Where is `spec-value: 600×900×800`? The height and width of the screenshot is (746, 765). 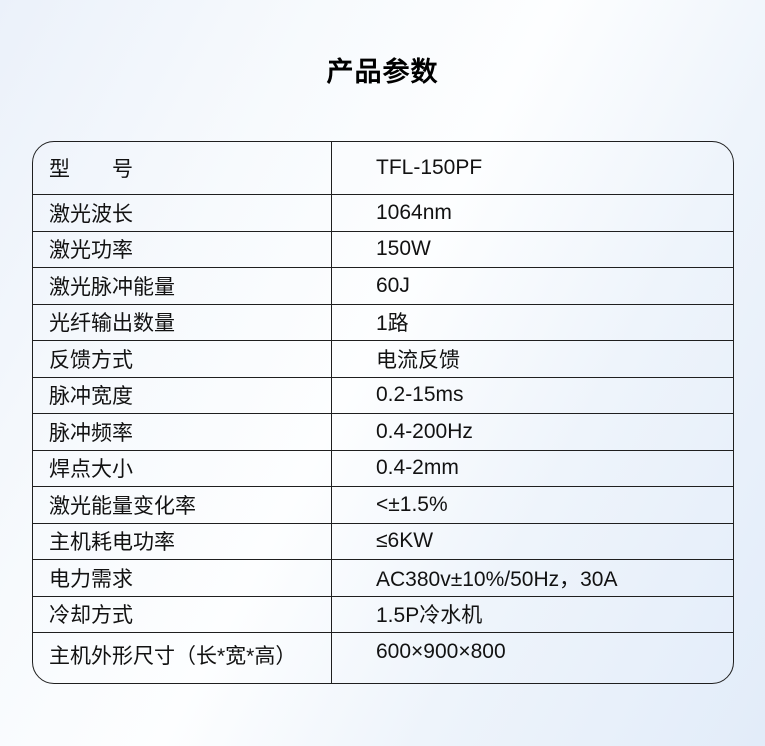
spec-value: 600×900×800 is located at coordinates (441, 651).